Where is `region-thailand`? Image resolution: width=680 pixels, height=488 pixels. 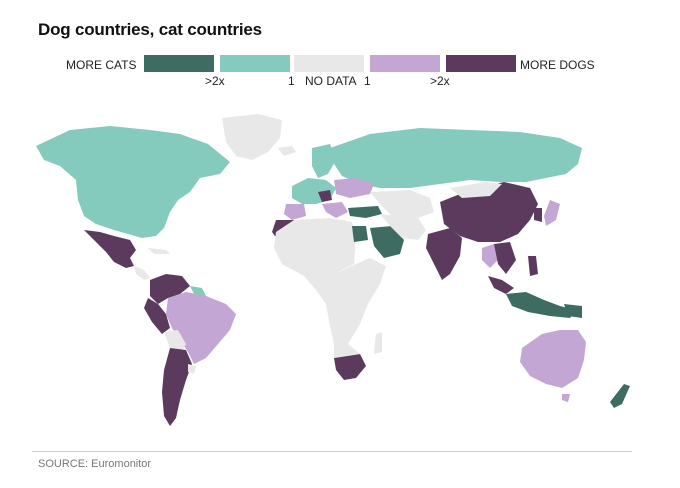 region-thailand is located at coordinates (490, 256).